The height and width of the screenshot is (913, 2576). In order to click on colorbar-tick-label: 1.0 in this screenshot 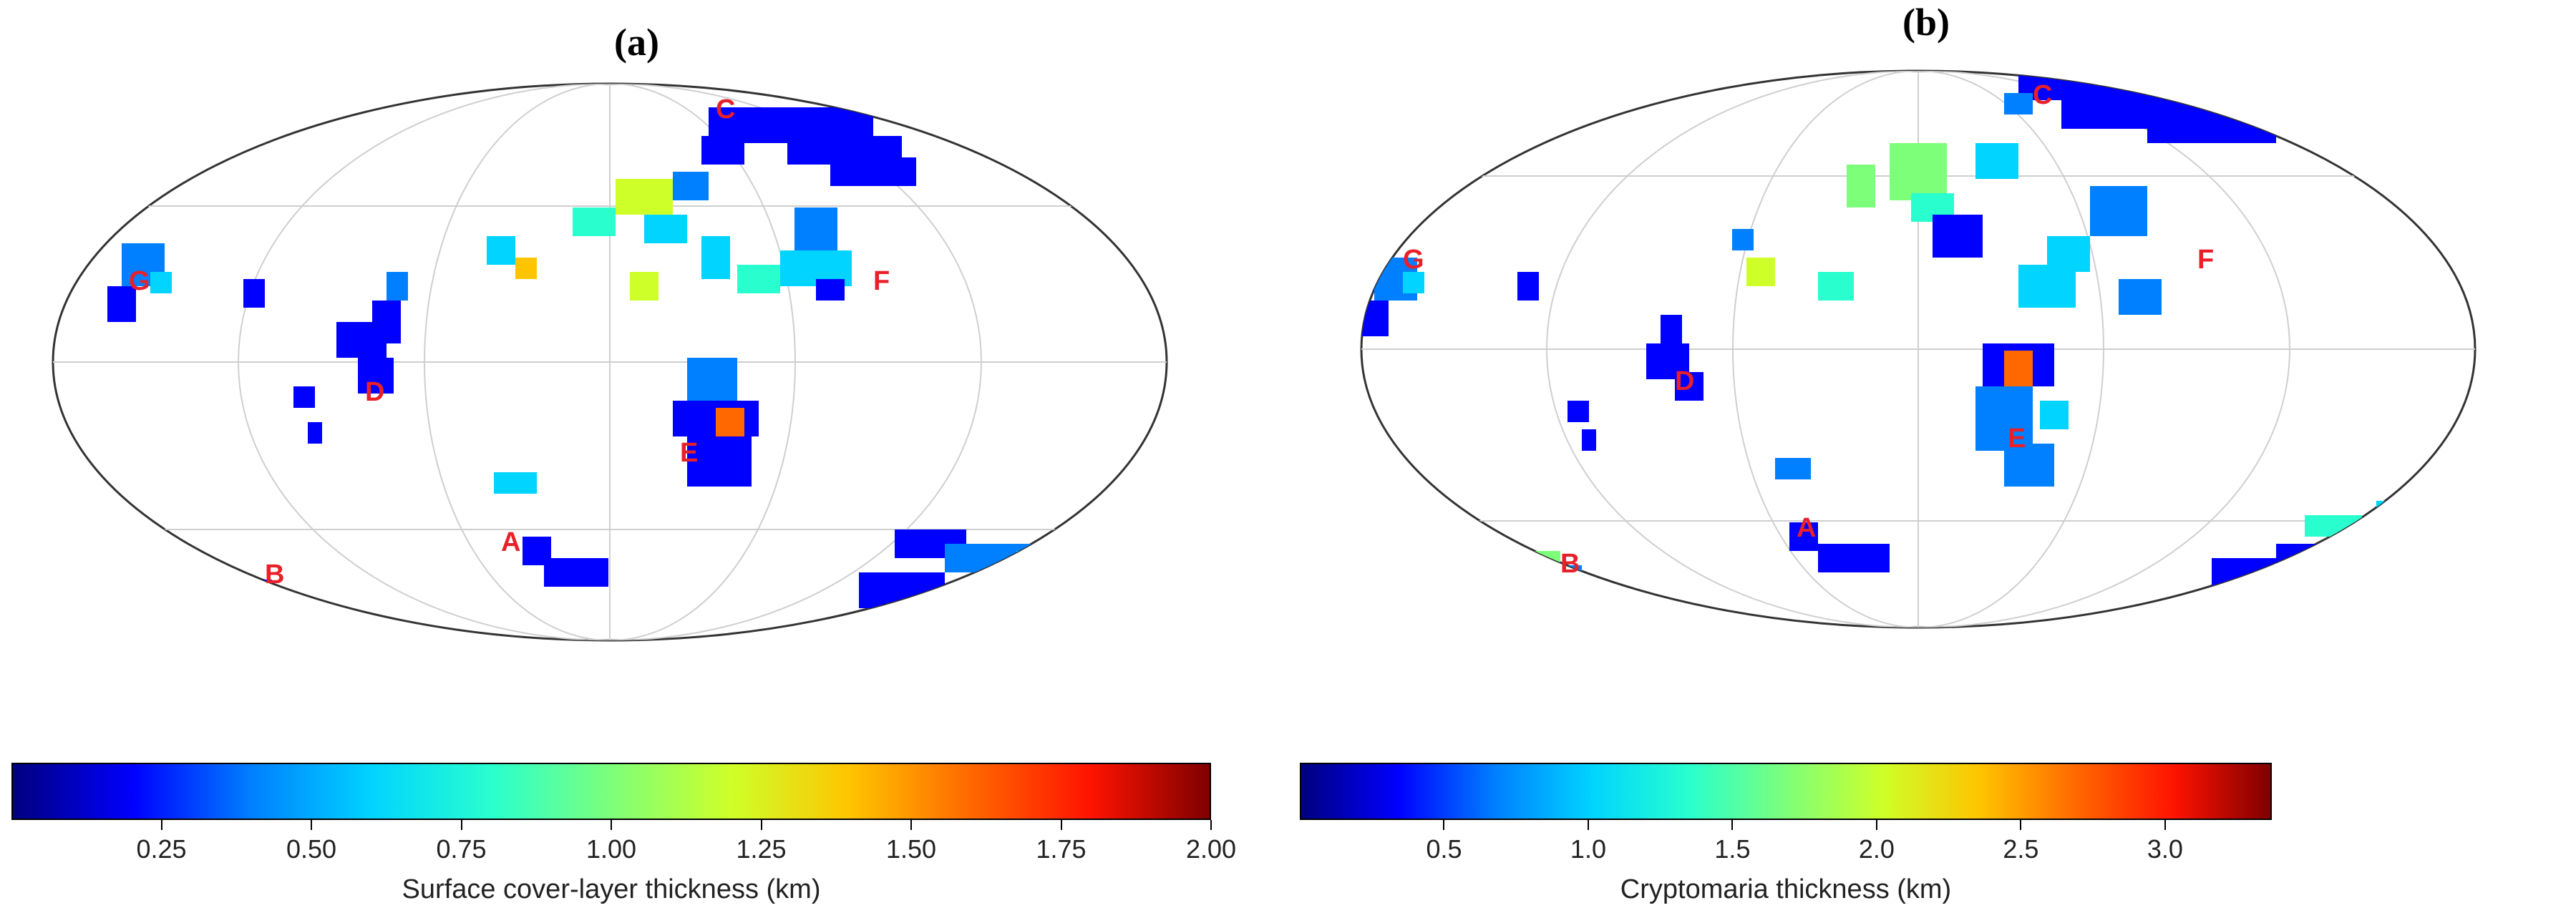, I will do `click(1588, 849)`.